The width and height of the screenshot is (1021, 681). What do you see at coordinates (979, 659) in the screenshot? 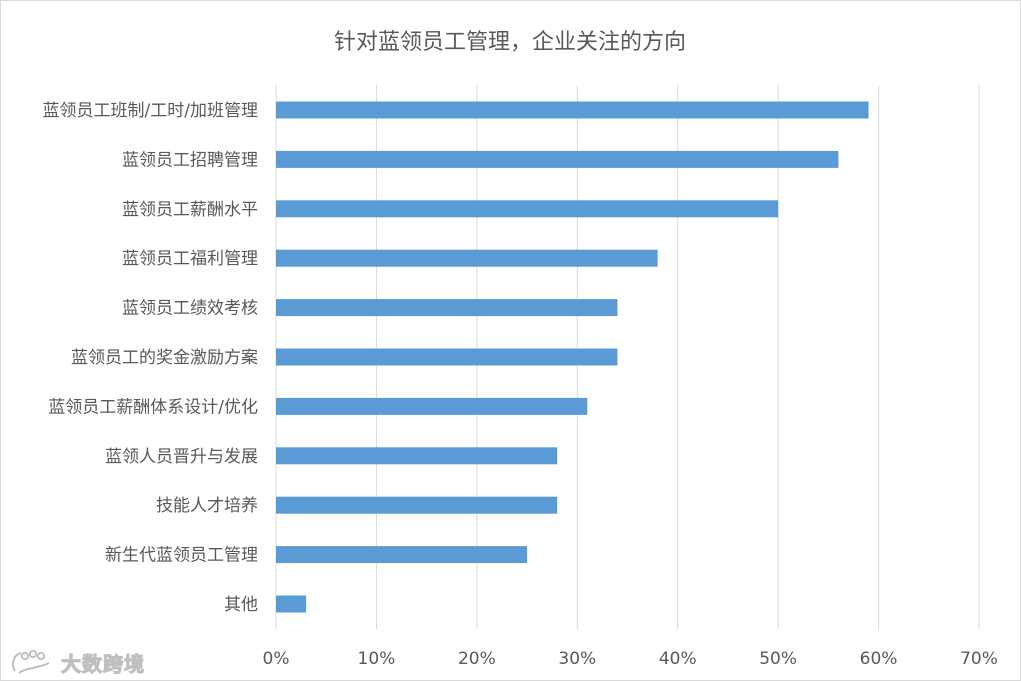
I see `x-tick-label: 70%` at bounding box center [979, 659].